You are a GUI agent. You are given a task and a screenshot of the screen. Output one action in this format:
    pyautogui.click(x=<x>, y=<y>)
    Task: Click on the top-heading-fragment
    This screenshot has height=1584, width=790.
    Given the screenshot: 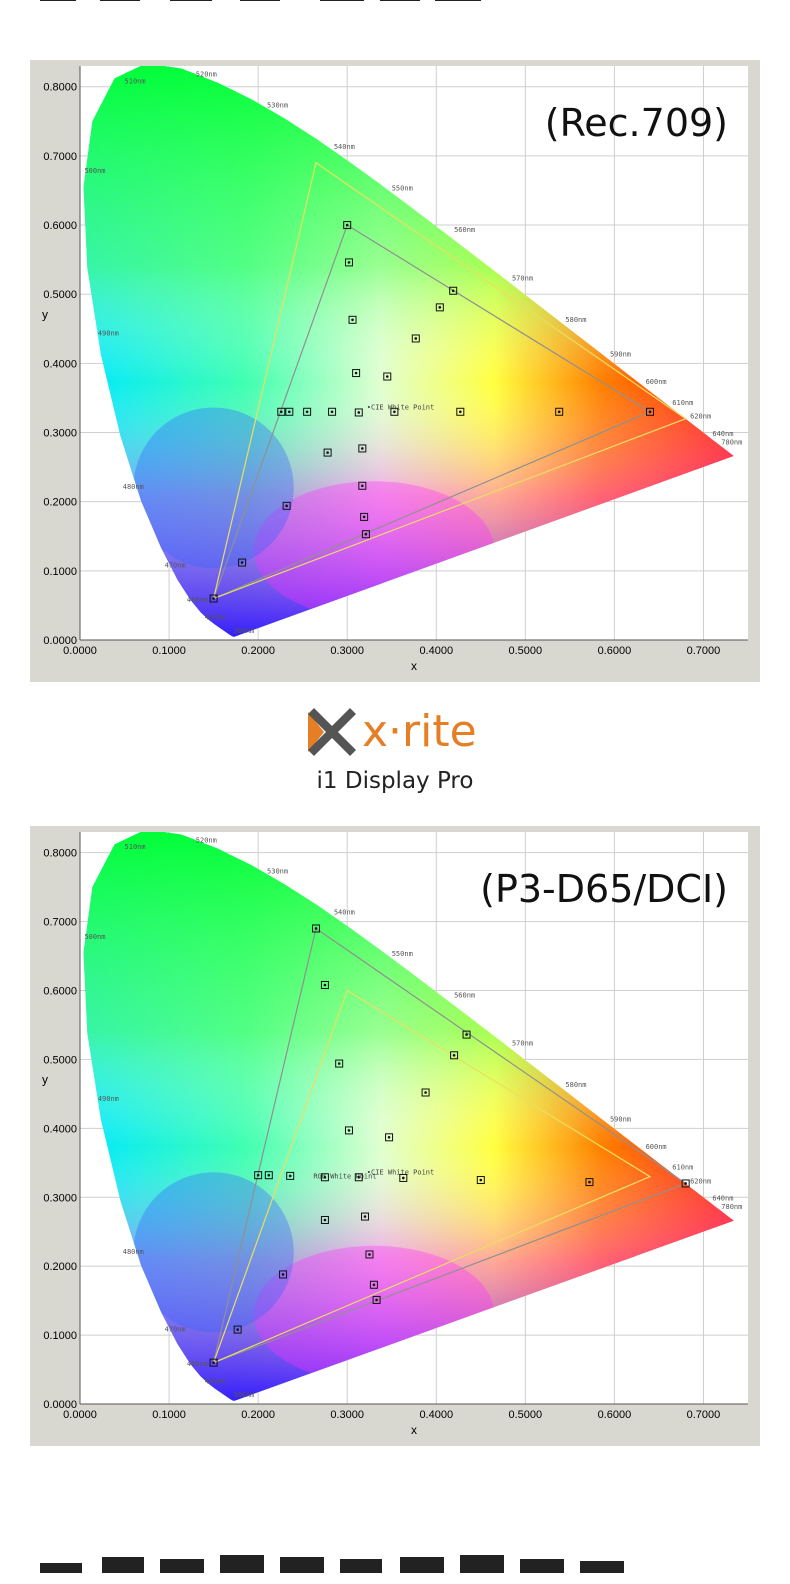 What is the action you would take?
    pyautogui.click(x=275, y=8)
    